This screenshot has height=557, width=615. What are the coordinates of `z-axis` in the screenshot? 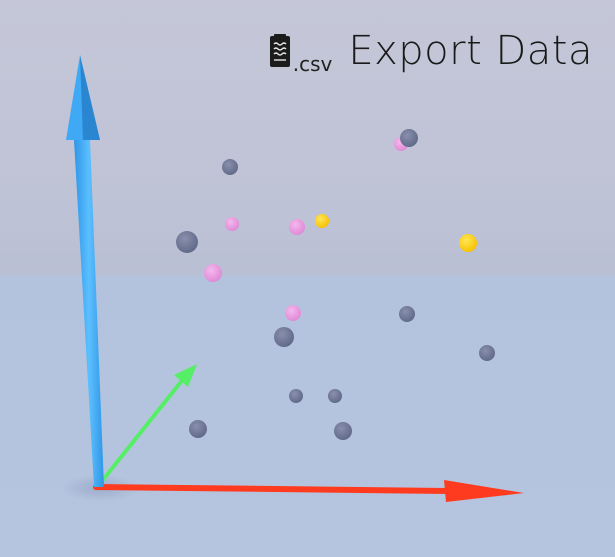 It's located at (146, 426).